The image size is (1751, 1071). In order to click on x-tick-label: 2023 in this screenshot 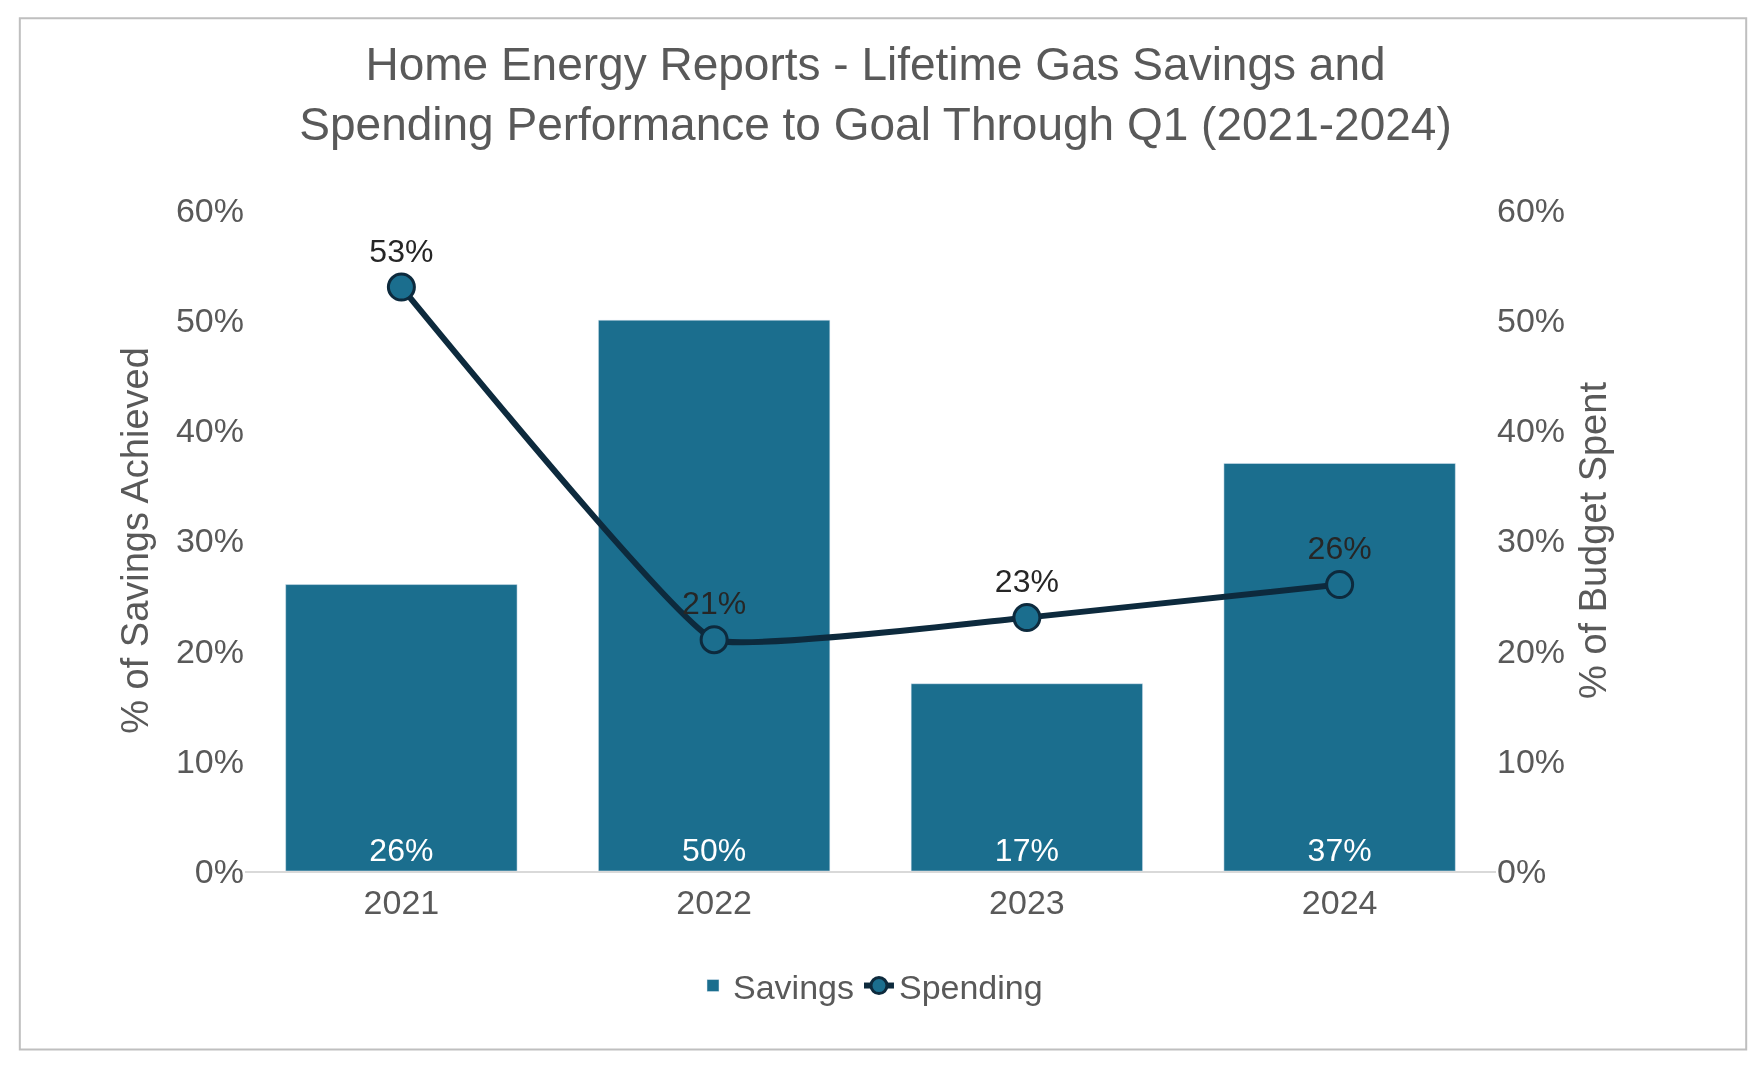, I will do `click(1027, 901)`.